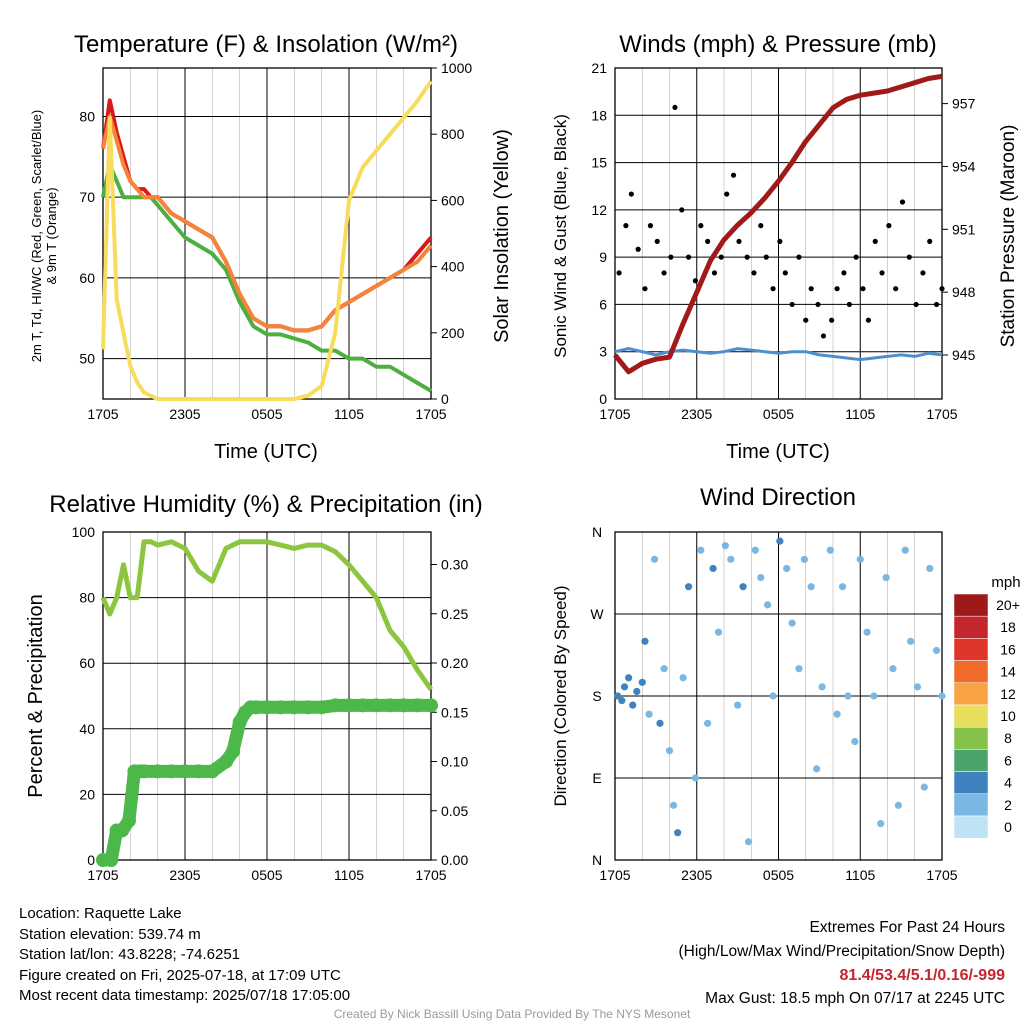  What do you see at coordinates (696, 875) in the screenshot?
I see `dir-xtick-label: 2305` at bounding box center [696, 875].